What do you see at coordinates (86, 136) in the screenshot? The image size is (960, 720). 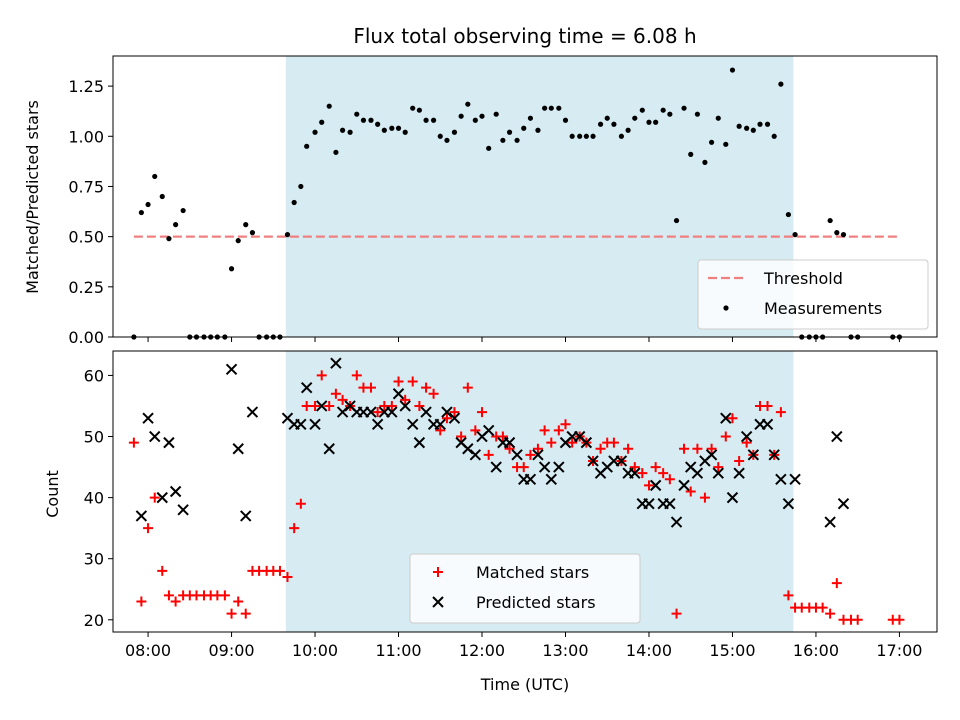 I see `y-tick-label: 1.00` at bounding box center [86, 136].